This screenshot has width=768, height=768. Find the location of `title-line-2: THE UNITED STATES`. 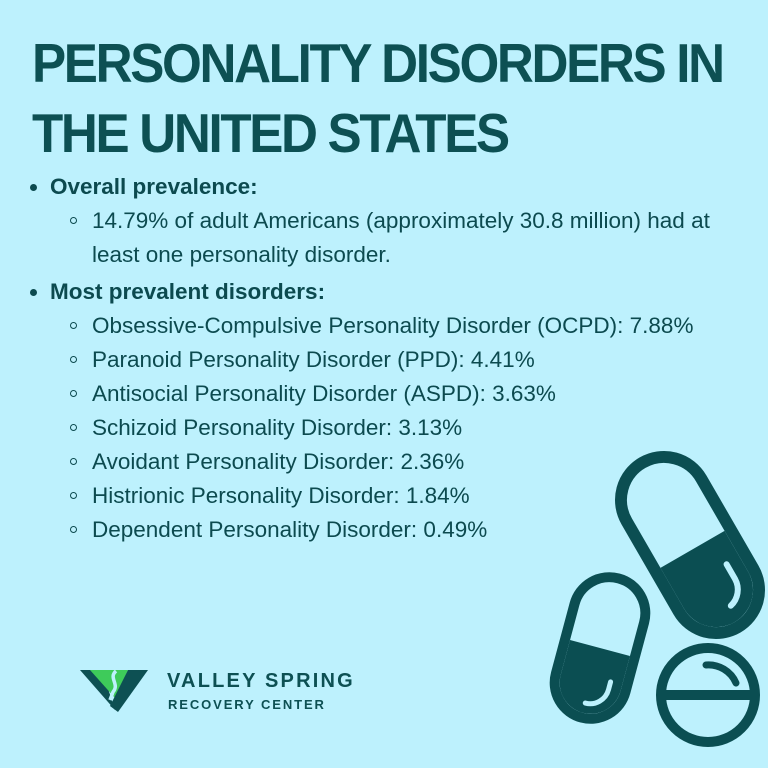

title-line-2: THE UNITED STATES is located at coordinates (271, 133).